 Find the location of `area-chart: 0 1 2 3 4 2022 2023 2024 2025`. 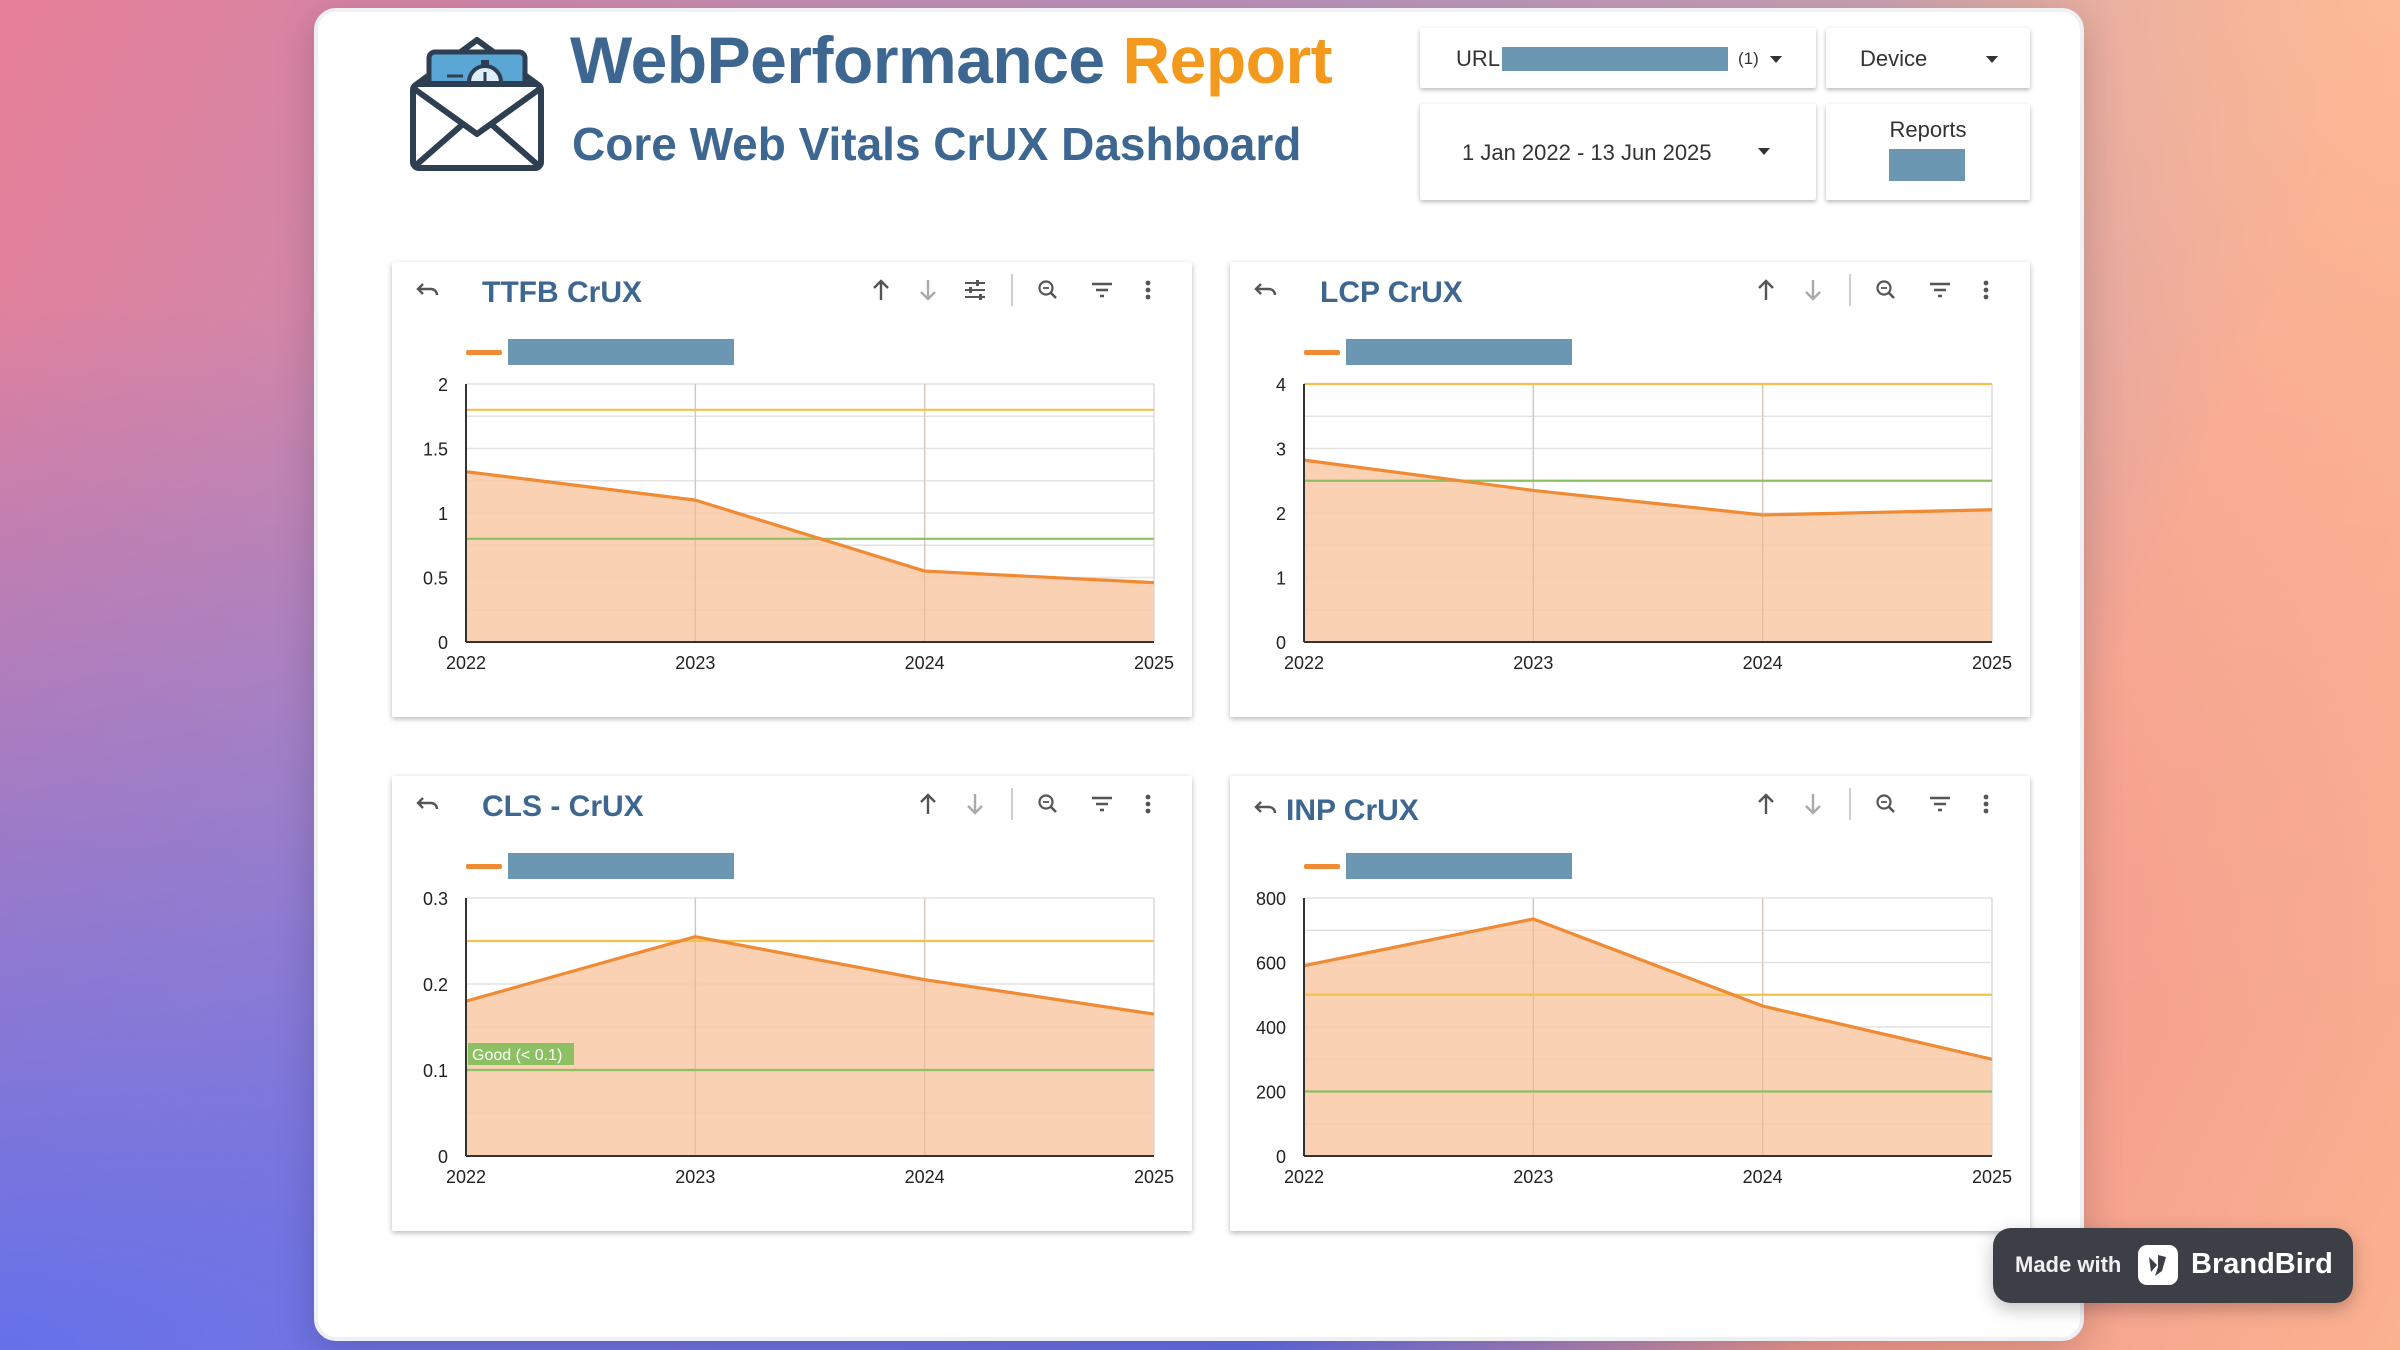

area-chart: 0 1 2 3 4 2022 2023 2024 2025 is located at coordinates (1644, 524).